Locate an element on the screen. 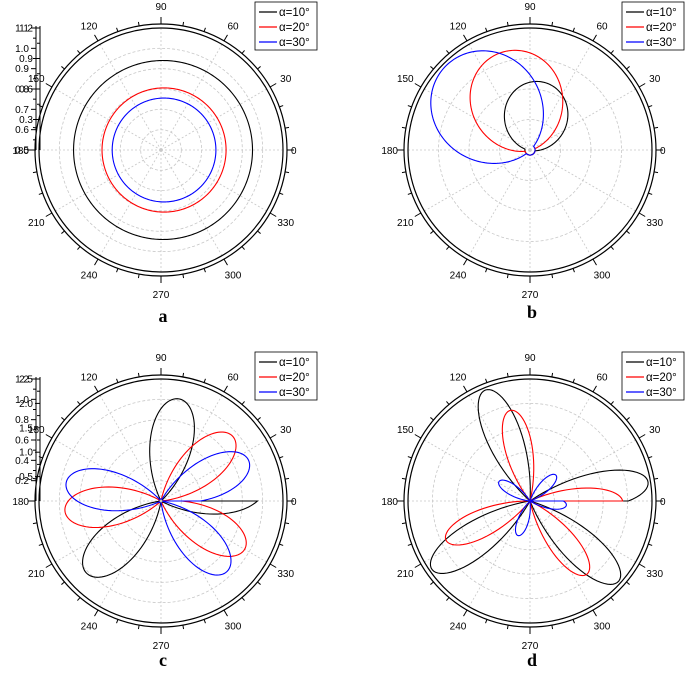 The image size is (685, 674). panel-label: a is located at coordinates (163, 316).